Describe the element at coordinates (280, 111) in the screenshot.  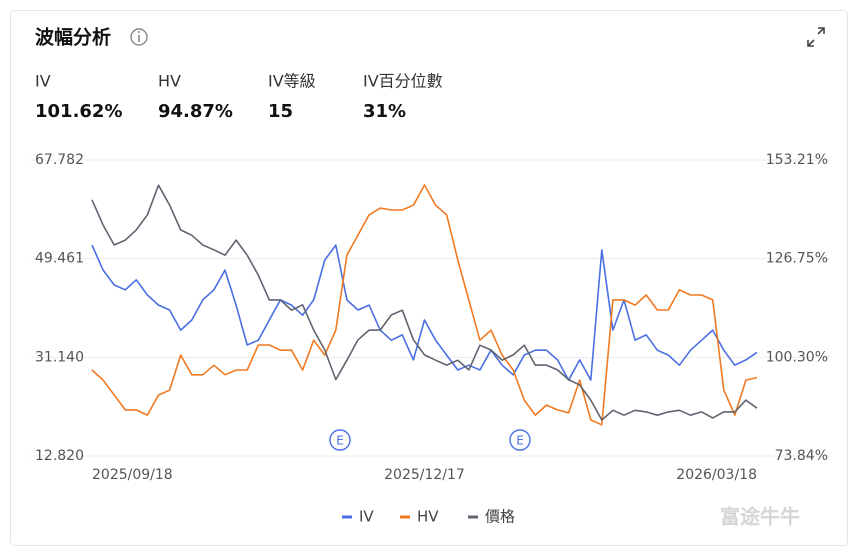
I see `stat-value: 15` at that location.